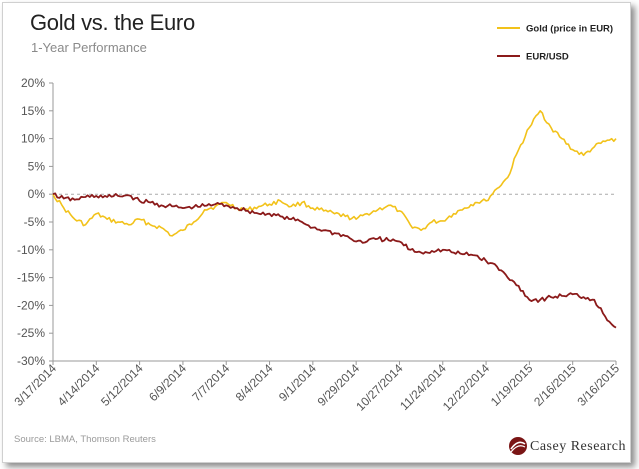 The width and height of the screenshot is (639, 469). Describe the element at coordinates (555, 385) in the screenshot. I see `x-tick-label: 2/16/2015` at that location.